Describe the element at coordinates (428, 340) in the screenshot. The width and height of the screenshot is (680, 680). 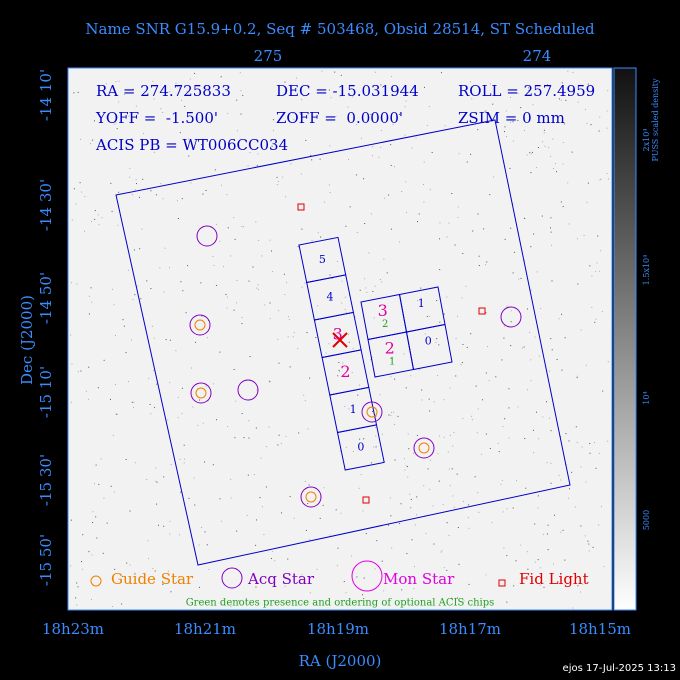
I see `chip-label: 0` at that location.